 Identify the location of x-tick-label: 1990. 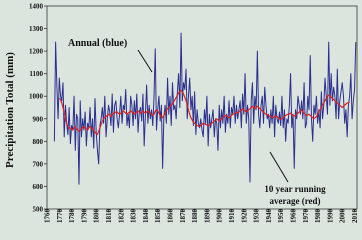
(330, 216).